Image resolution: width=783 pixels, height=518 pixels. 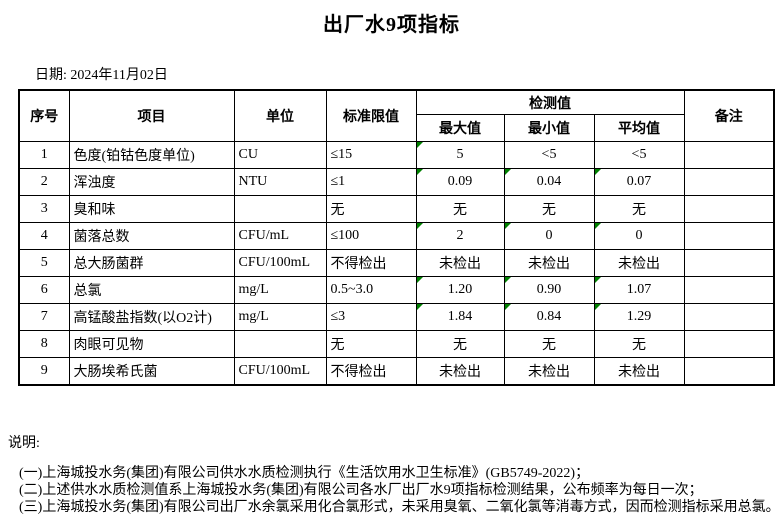 What do you see at coordinates (44, 263) in the screenshot?
I see `cell-row-number: 5` at bounding box center [44, 263].